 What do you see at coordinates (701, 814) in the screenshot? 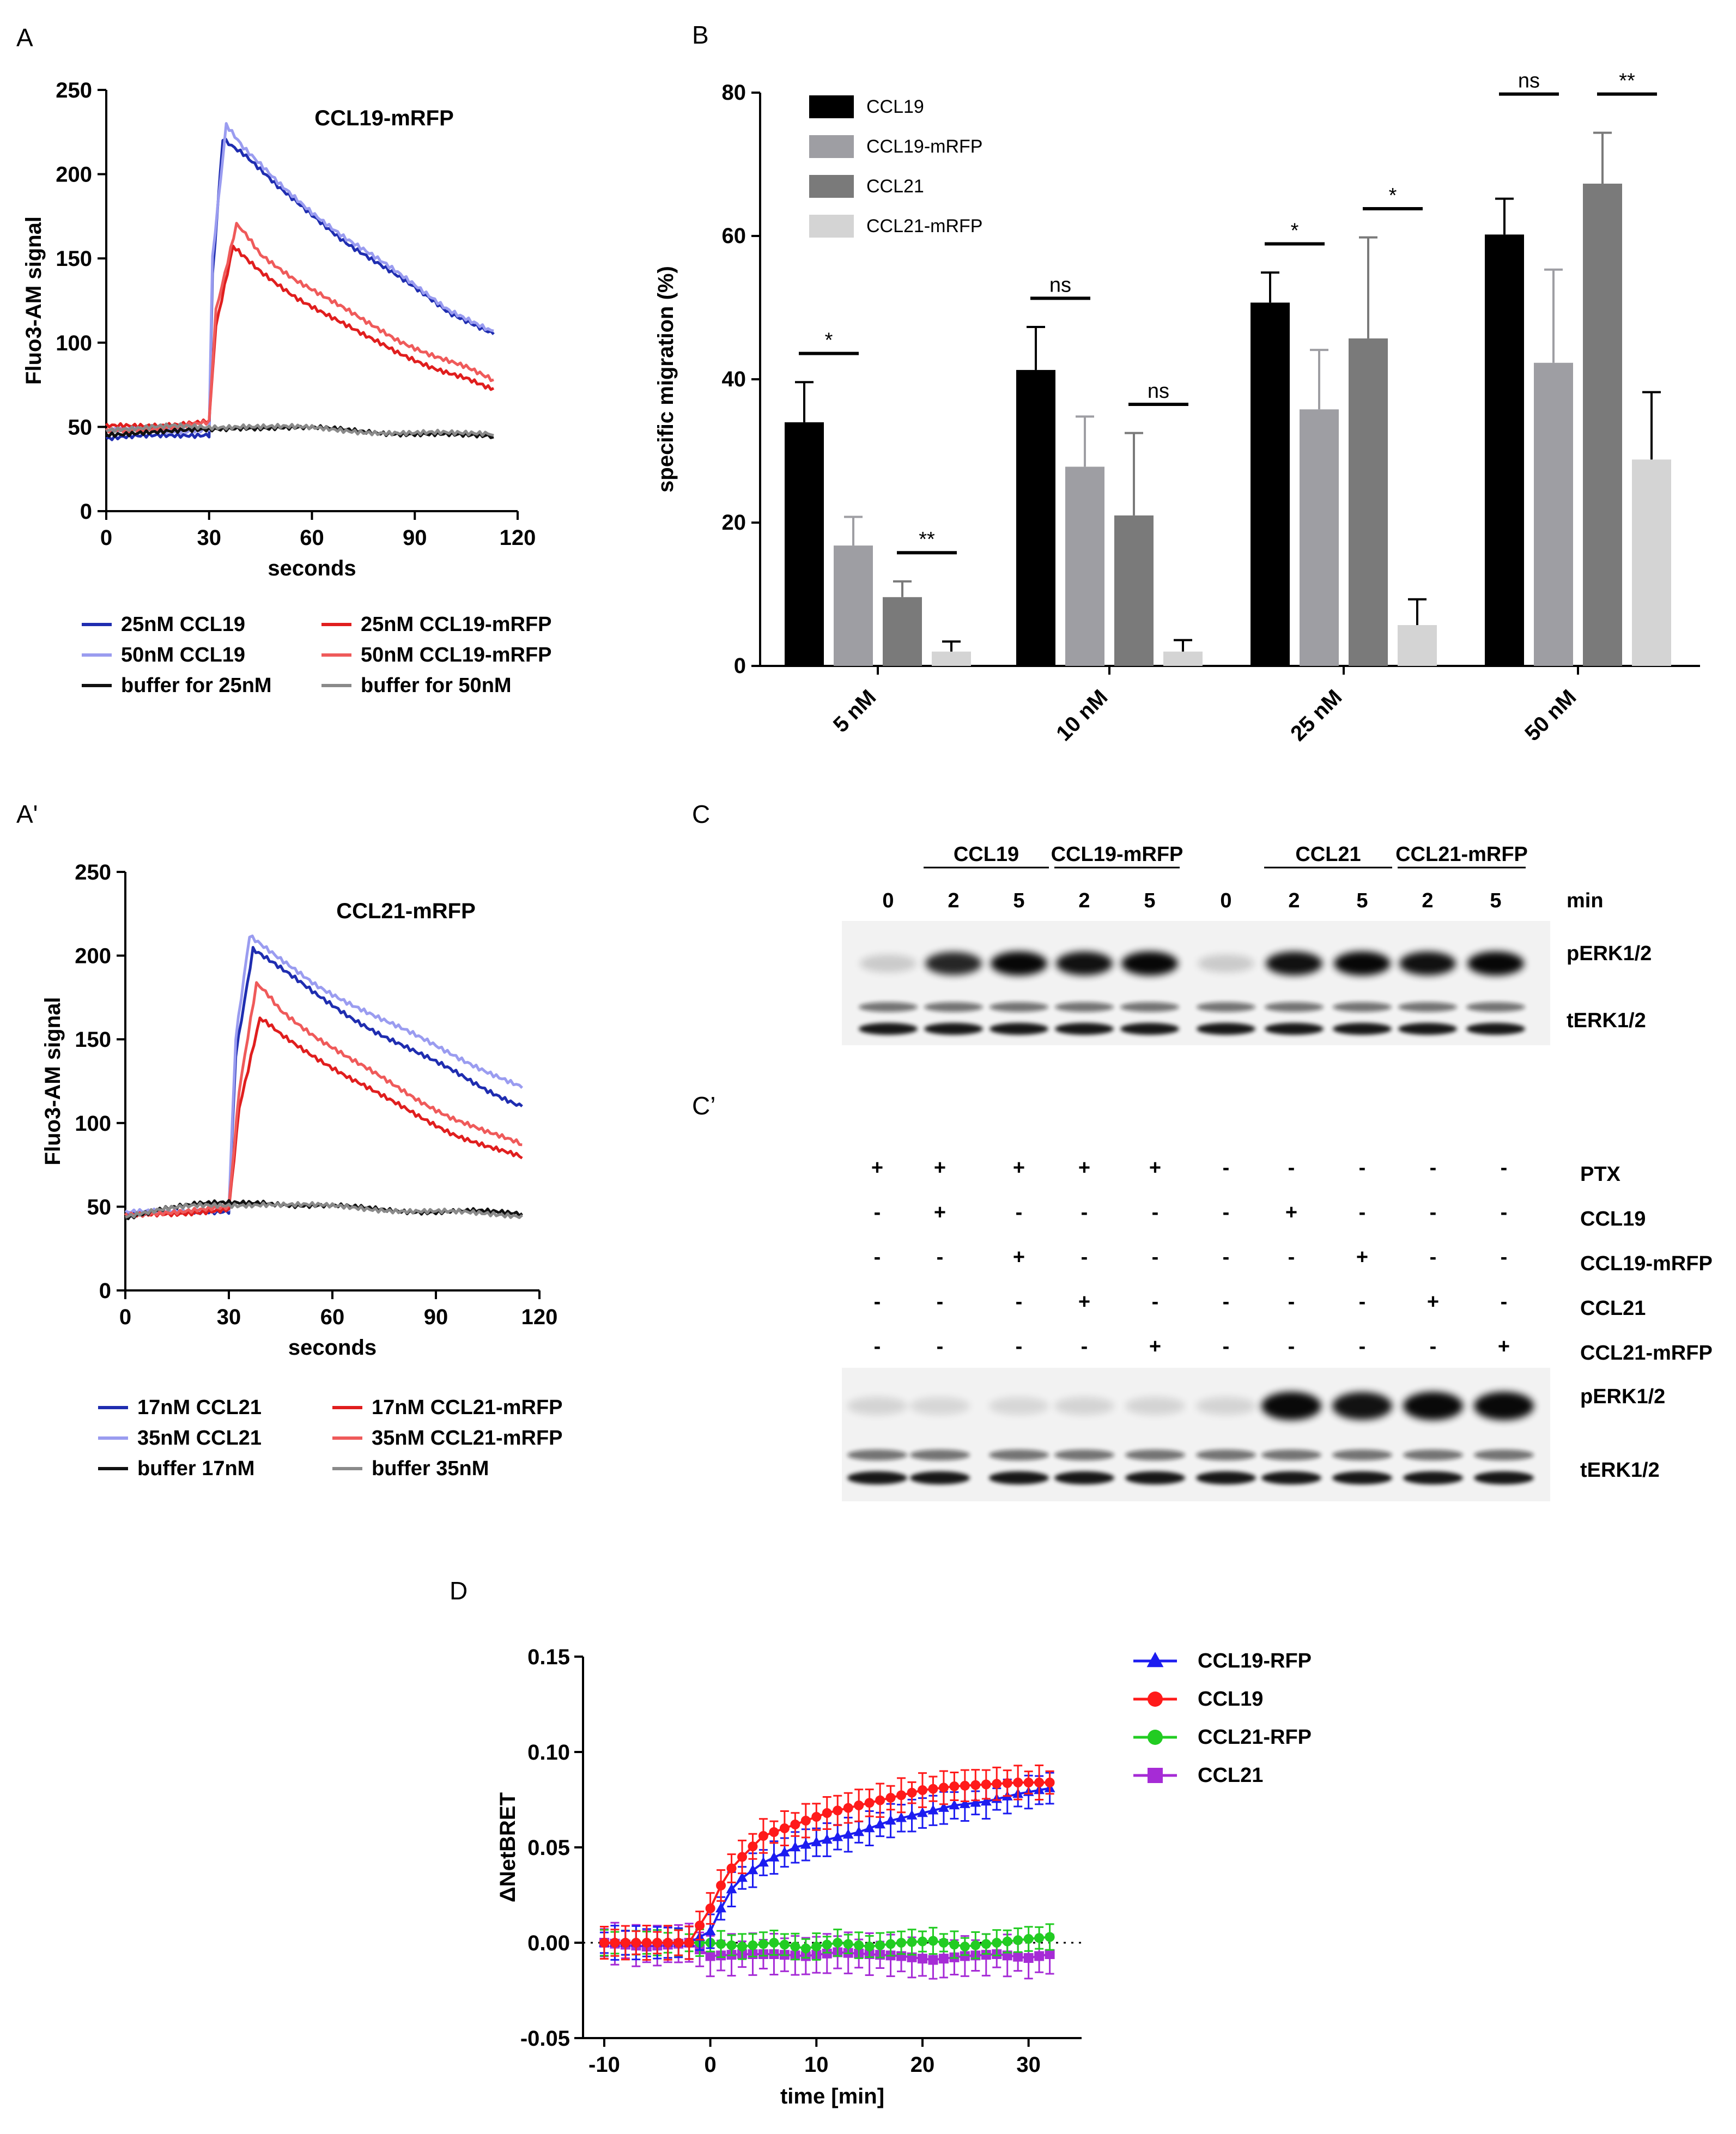
I see `panel-label-c: C` at bounding box center [701, 814].